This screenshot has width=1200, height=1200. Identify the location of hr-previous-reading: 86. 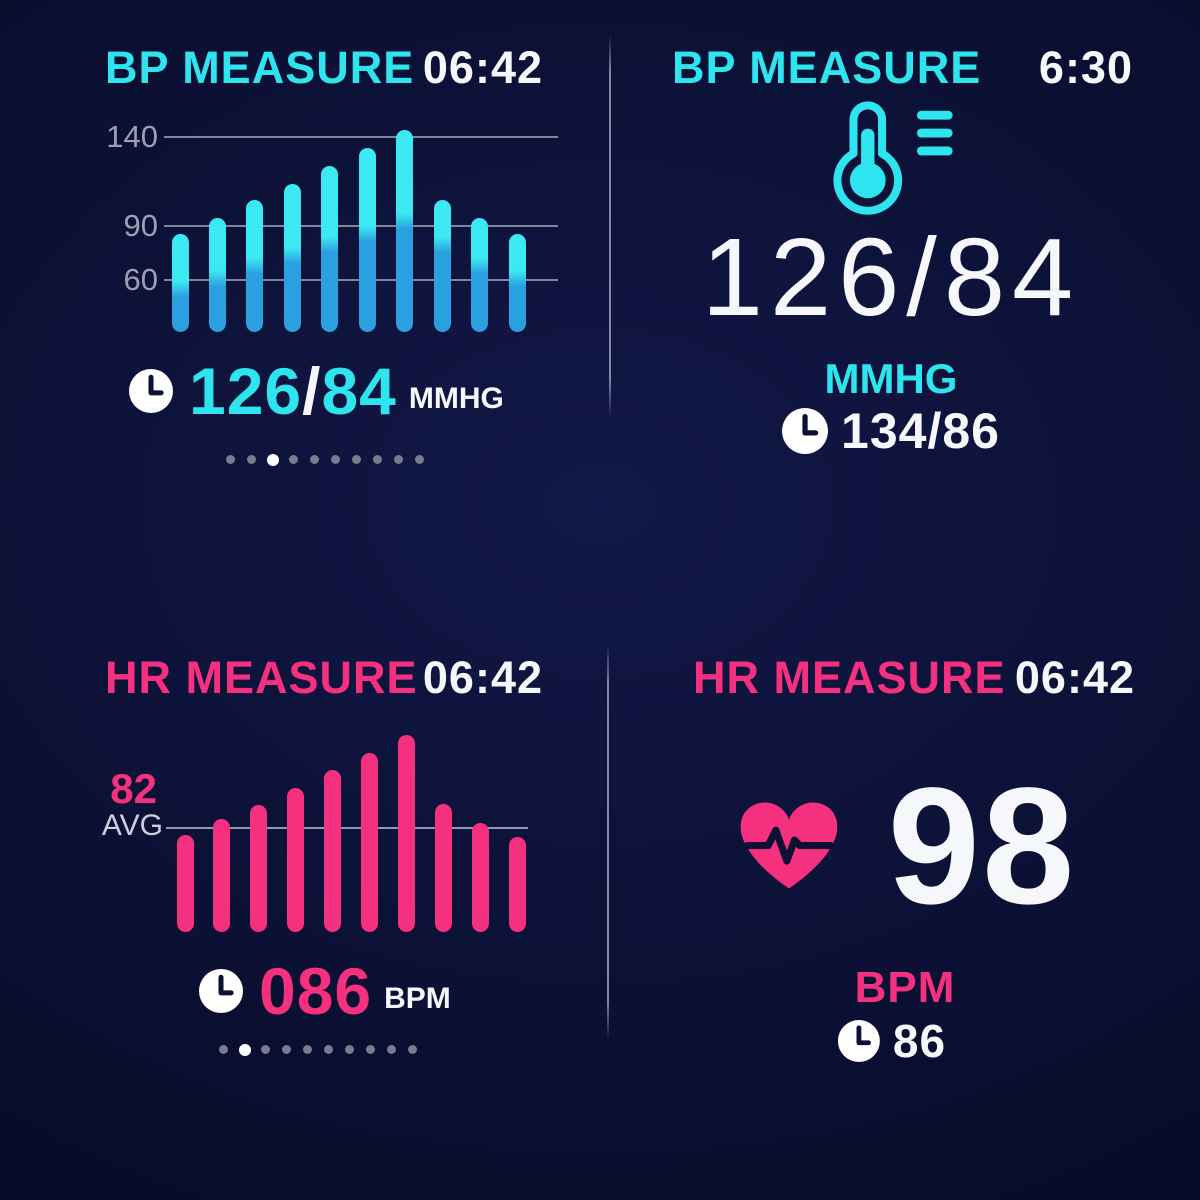
(892, 1041).